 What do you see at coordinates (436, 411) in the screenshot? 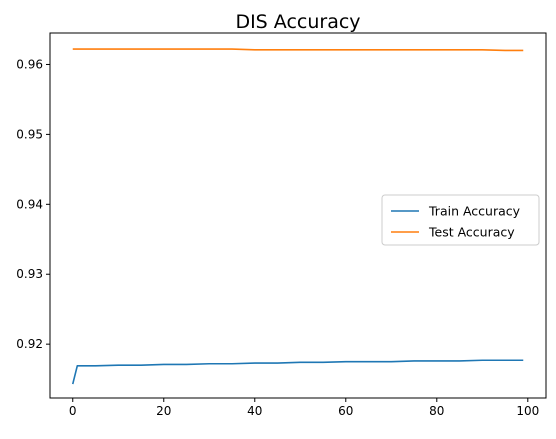
I see `x-tick-label: 80` at bounding box center [436, 411].